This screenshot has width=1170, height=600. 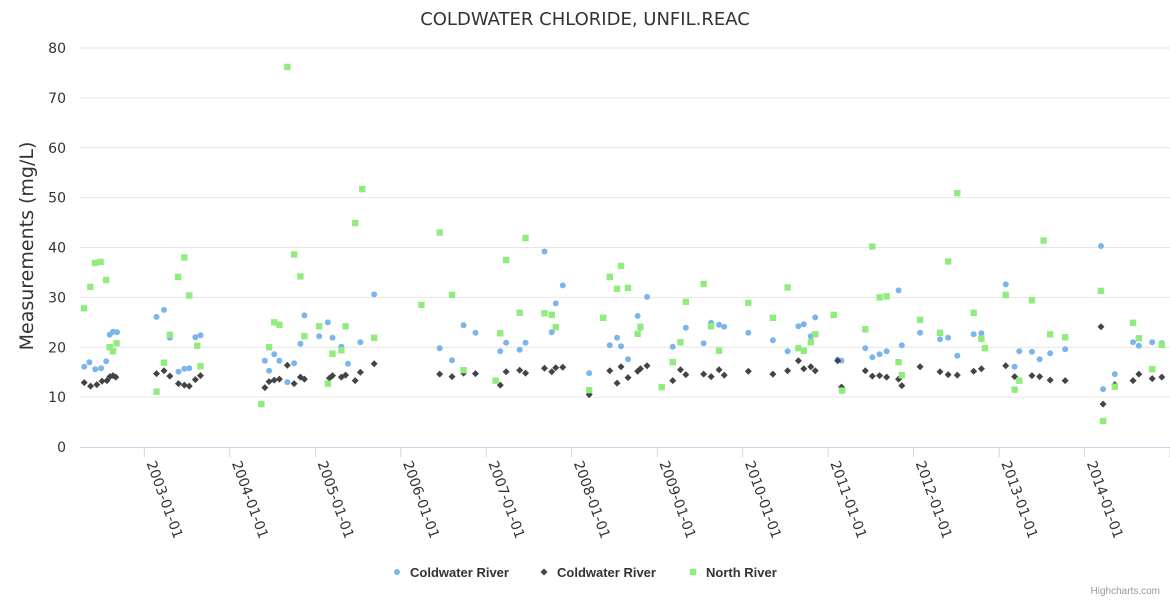 What do you see at coordinates (249, 500) in the screenshot?
I see `x-tick-label: 2004-01-01` at bounding box center [249, 500].